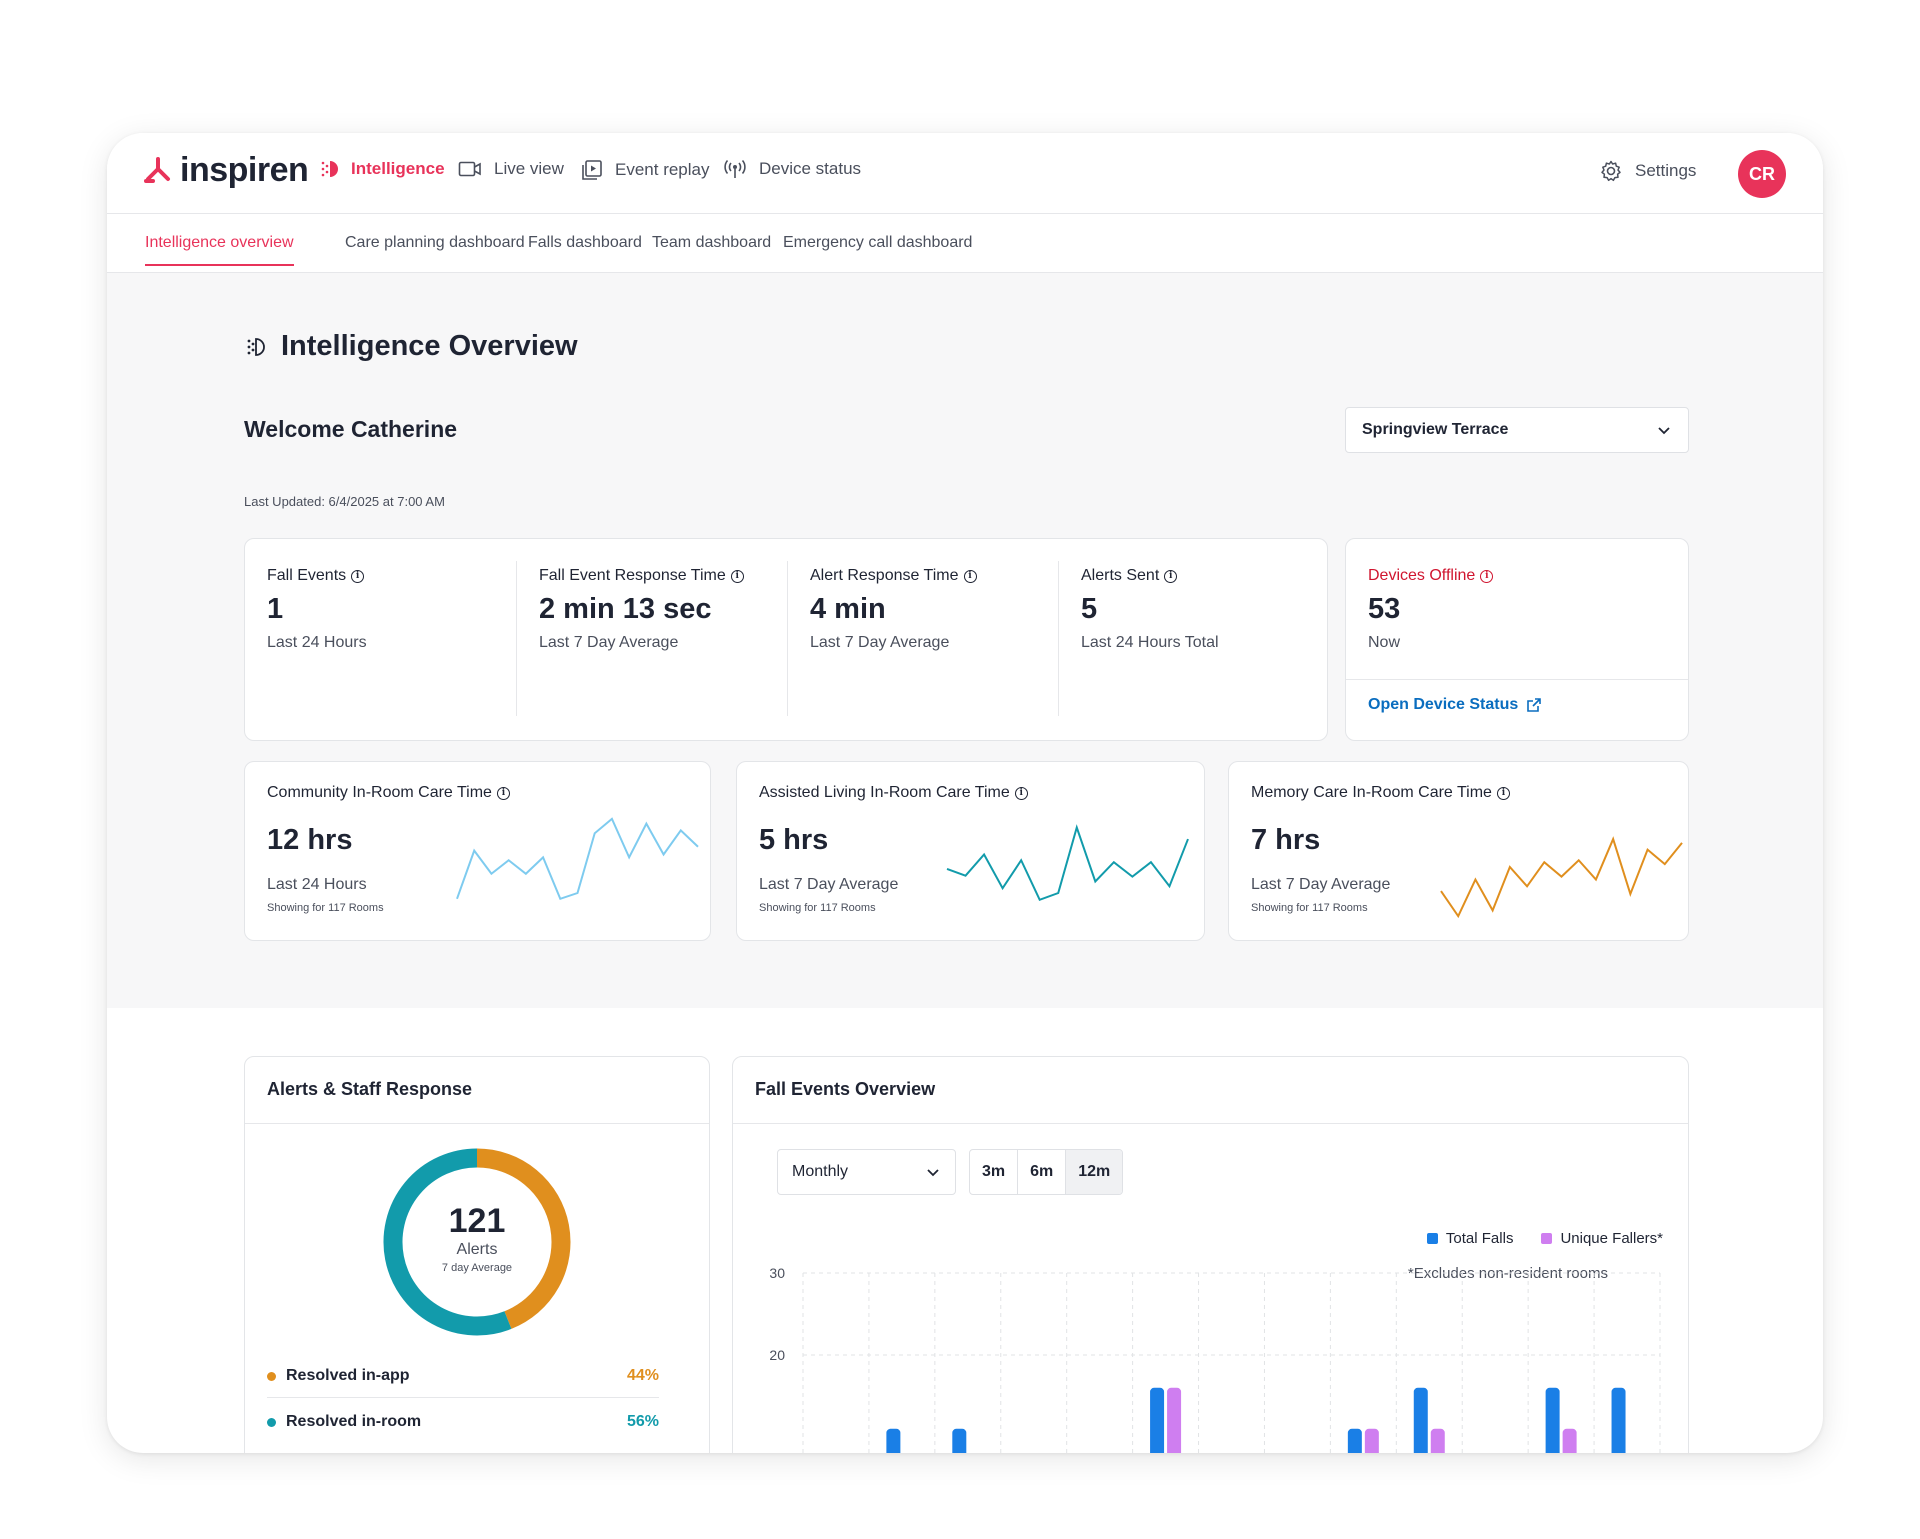 The image size is (1920, 1539). Describe the element at coordinates (1094, 1172) in the screenshot. I see `range-12m: 12m` at that location.